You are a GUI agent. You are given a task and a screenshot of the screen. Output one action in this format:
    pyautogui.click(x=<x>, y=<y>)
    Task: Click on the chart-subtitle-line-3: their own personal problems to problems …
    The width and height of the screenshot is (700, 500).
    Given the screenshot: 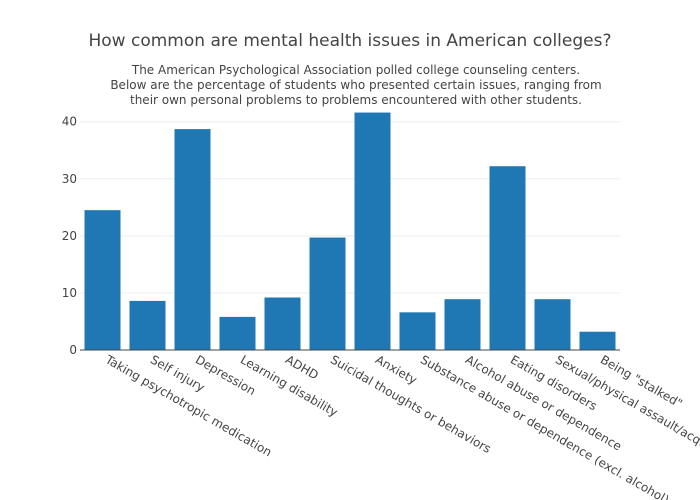 What is the action you would take?
    pyautogui.click(x=356, y=100)
    